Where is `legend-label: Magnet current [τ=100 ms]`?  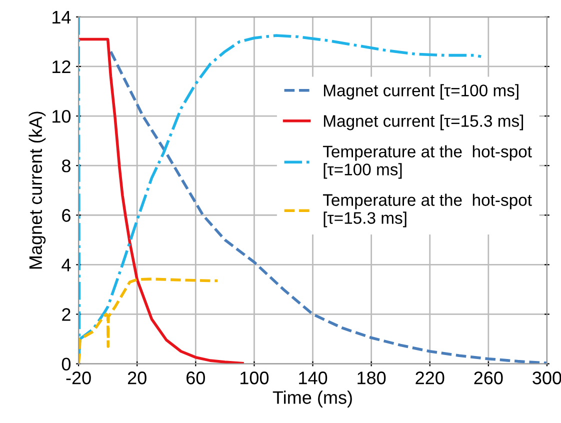
legend-label: Magnet current [τ=100 ms] is located at coordinates (421, 92).